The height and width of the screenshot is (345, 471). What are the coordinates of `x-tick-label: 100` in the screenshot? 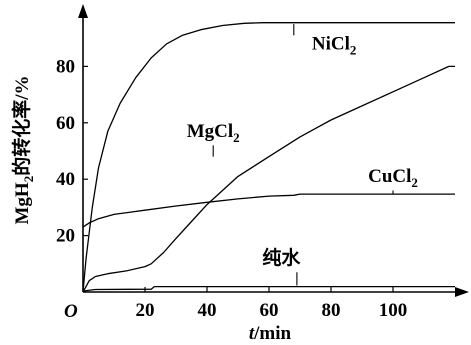 It's located at (393, 310).